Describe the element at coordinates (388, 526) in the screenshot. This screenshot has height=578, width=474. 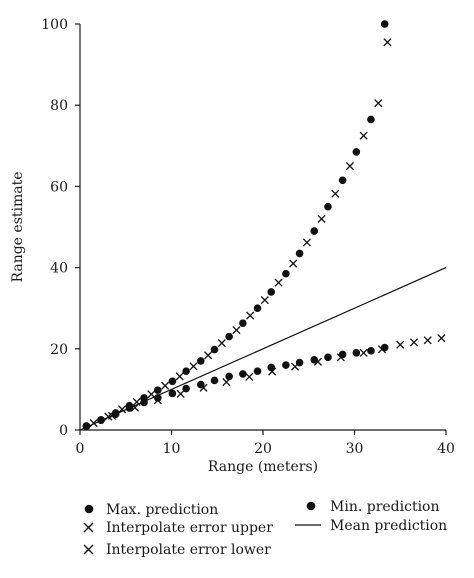
I see `legend-label-mean-prediction: Mean prediction` at that location.